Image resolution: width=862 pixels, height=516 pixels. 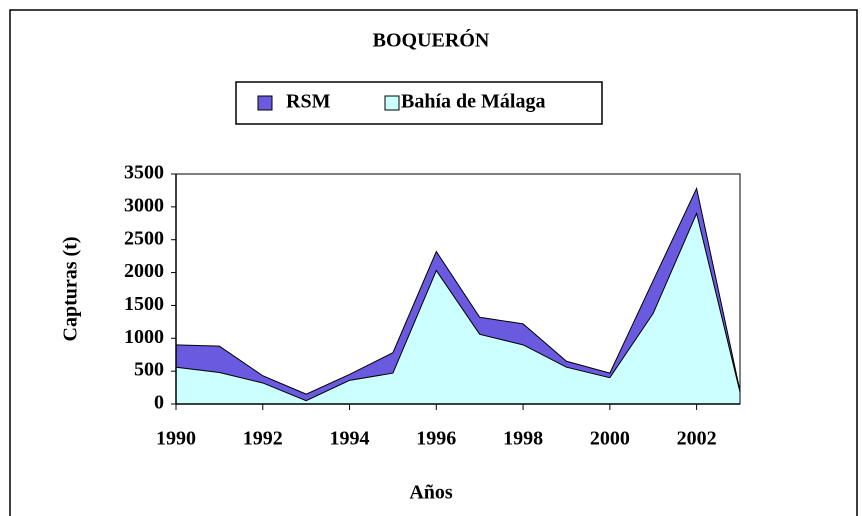 What do you see at coordinates (610, 439) in the screenshot?
I see `x-tick-label: 2000` at bounding box center [610, 439].